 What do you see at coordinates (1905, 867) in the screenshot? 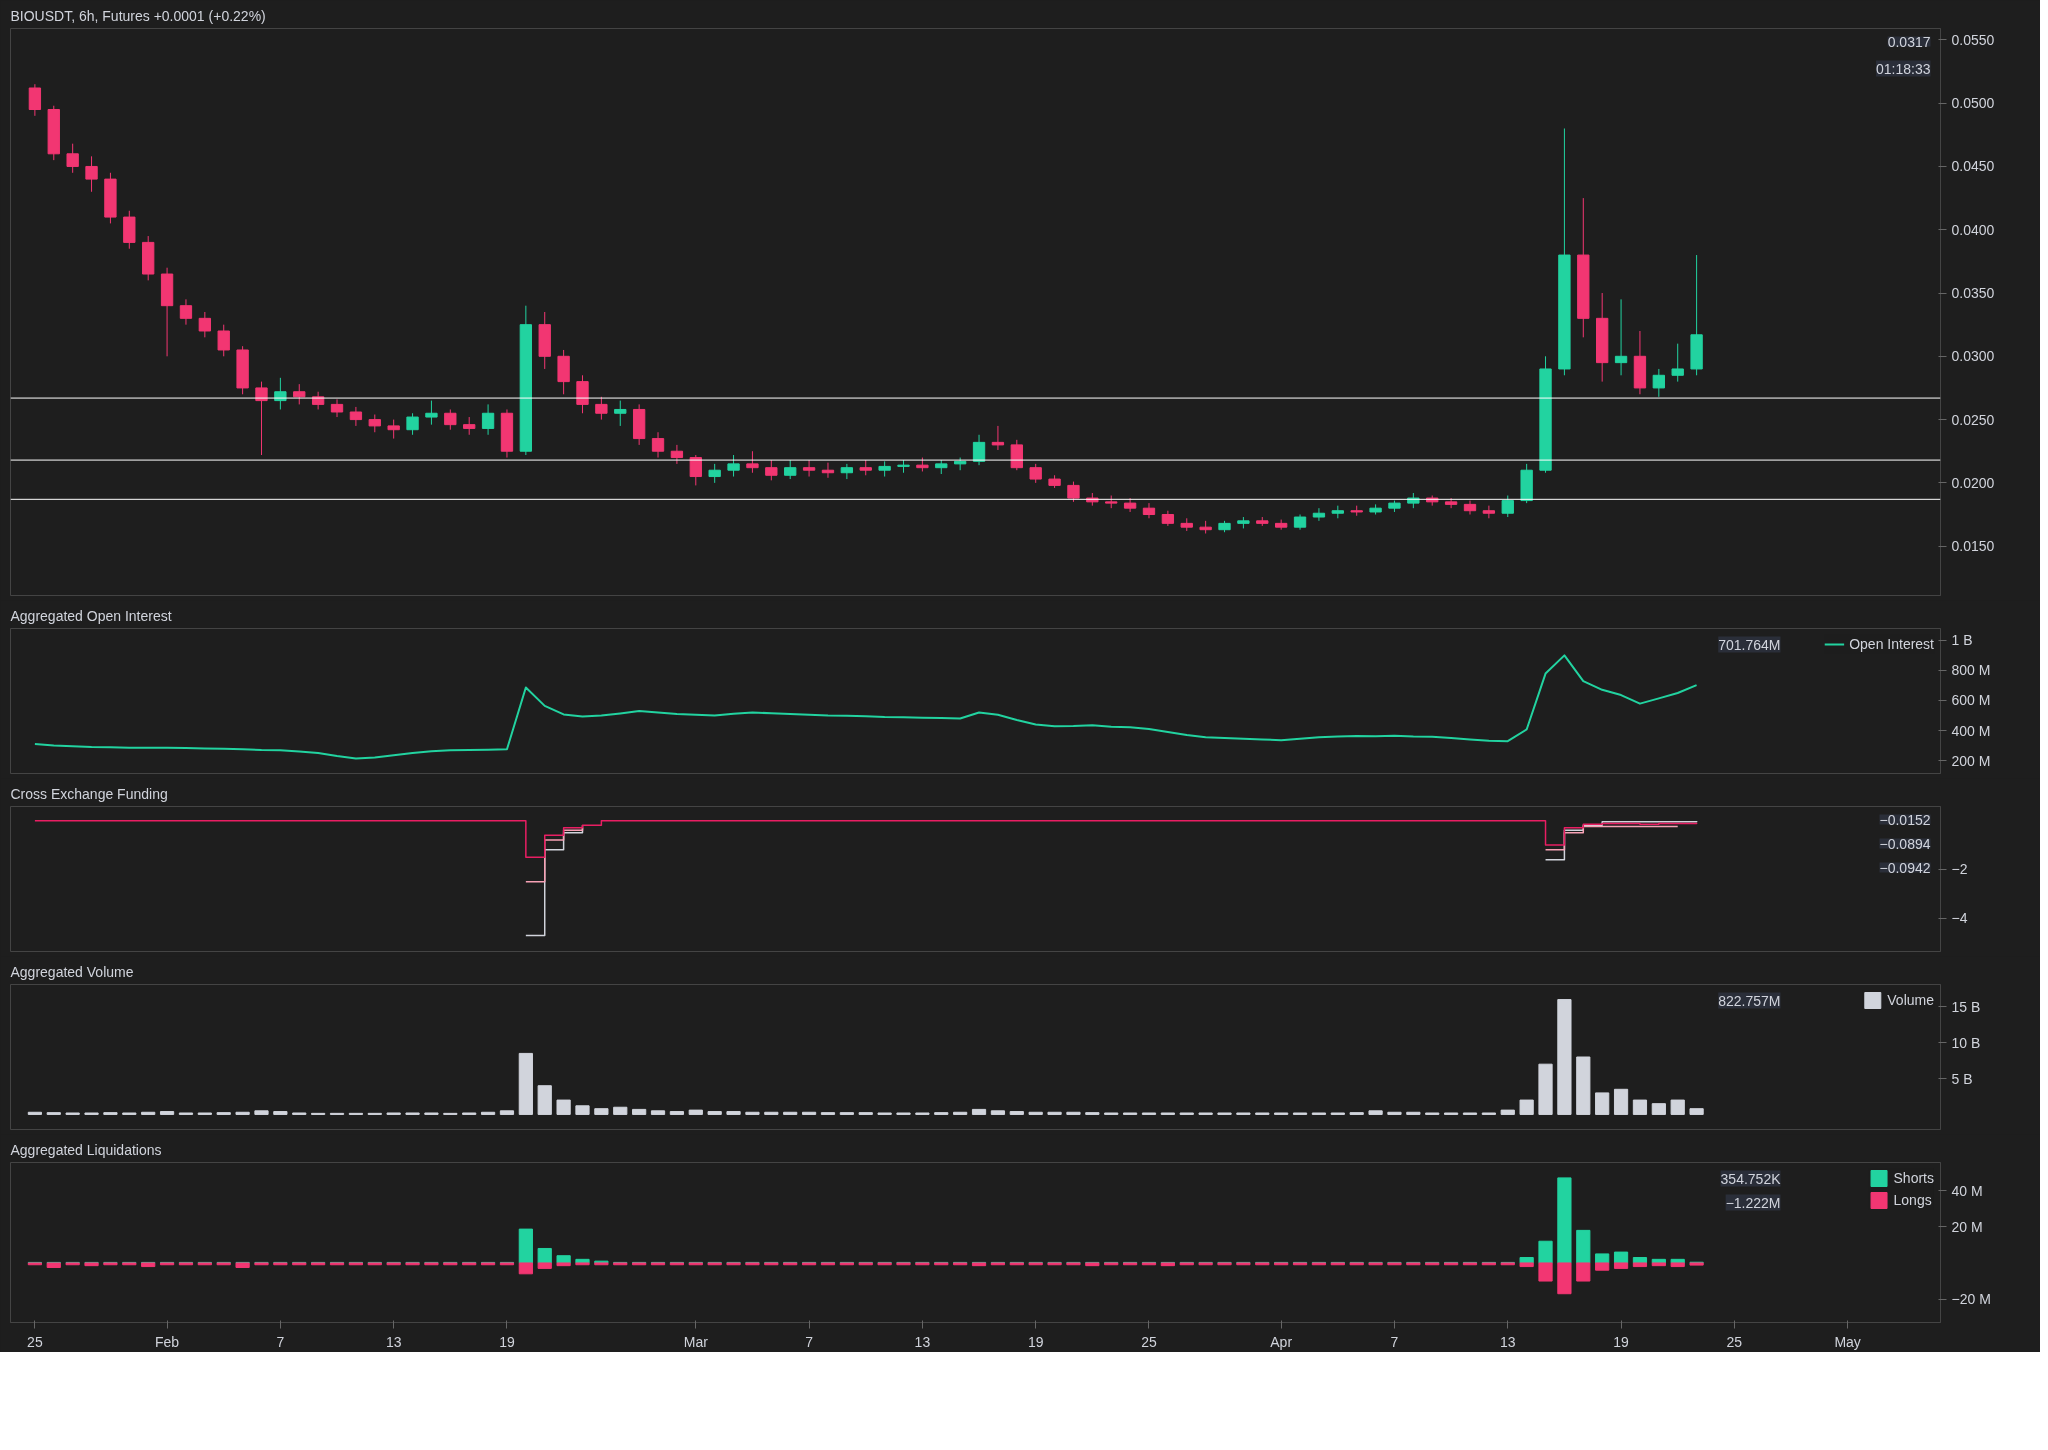
I see `annotation: −0.0942` at bounding box center [1905, 867].